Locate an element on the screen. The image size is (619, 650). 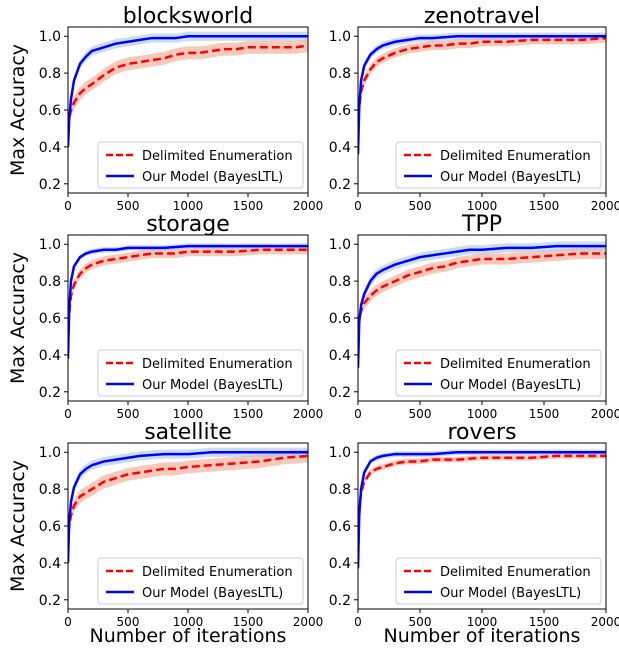
confidence-band-bayes is located at coordinates (482, 510).